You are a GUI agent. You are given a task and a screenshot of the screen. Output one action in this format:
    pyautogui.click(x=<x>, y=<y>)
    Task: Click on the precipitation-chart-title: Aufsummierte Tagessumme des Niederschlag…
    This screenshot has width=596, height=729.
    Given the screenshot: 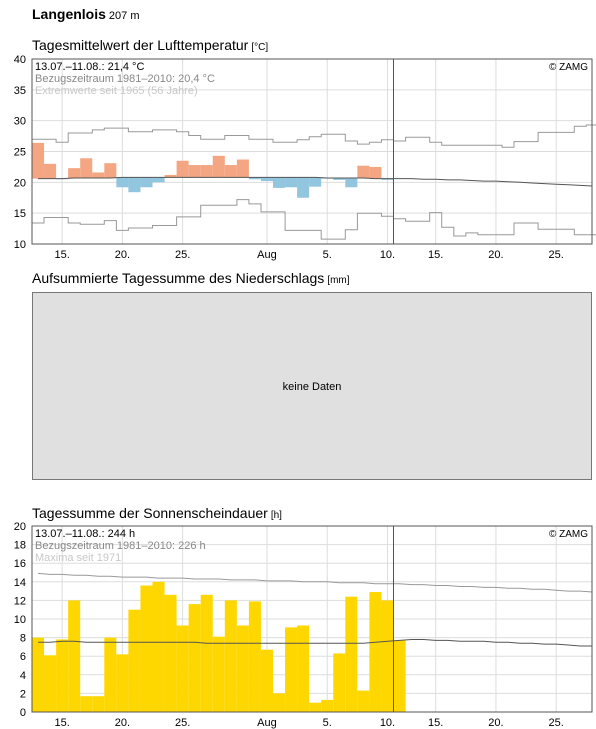 What is the action you would take?
    pyautogui.click(x=191, y=278)
    